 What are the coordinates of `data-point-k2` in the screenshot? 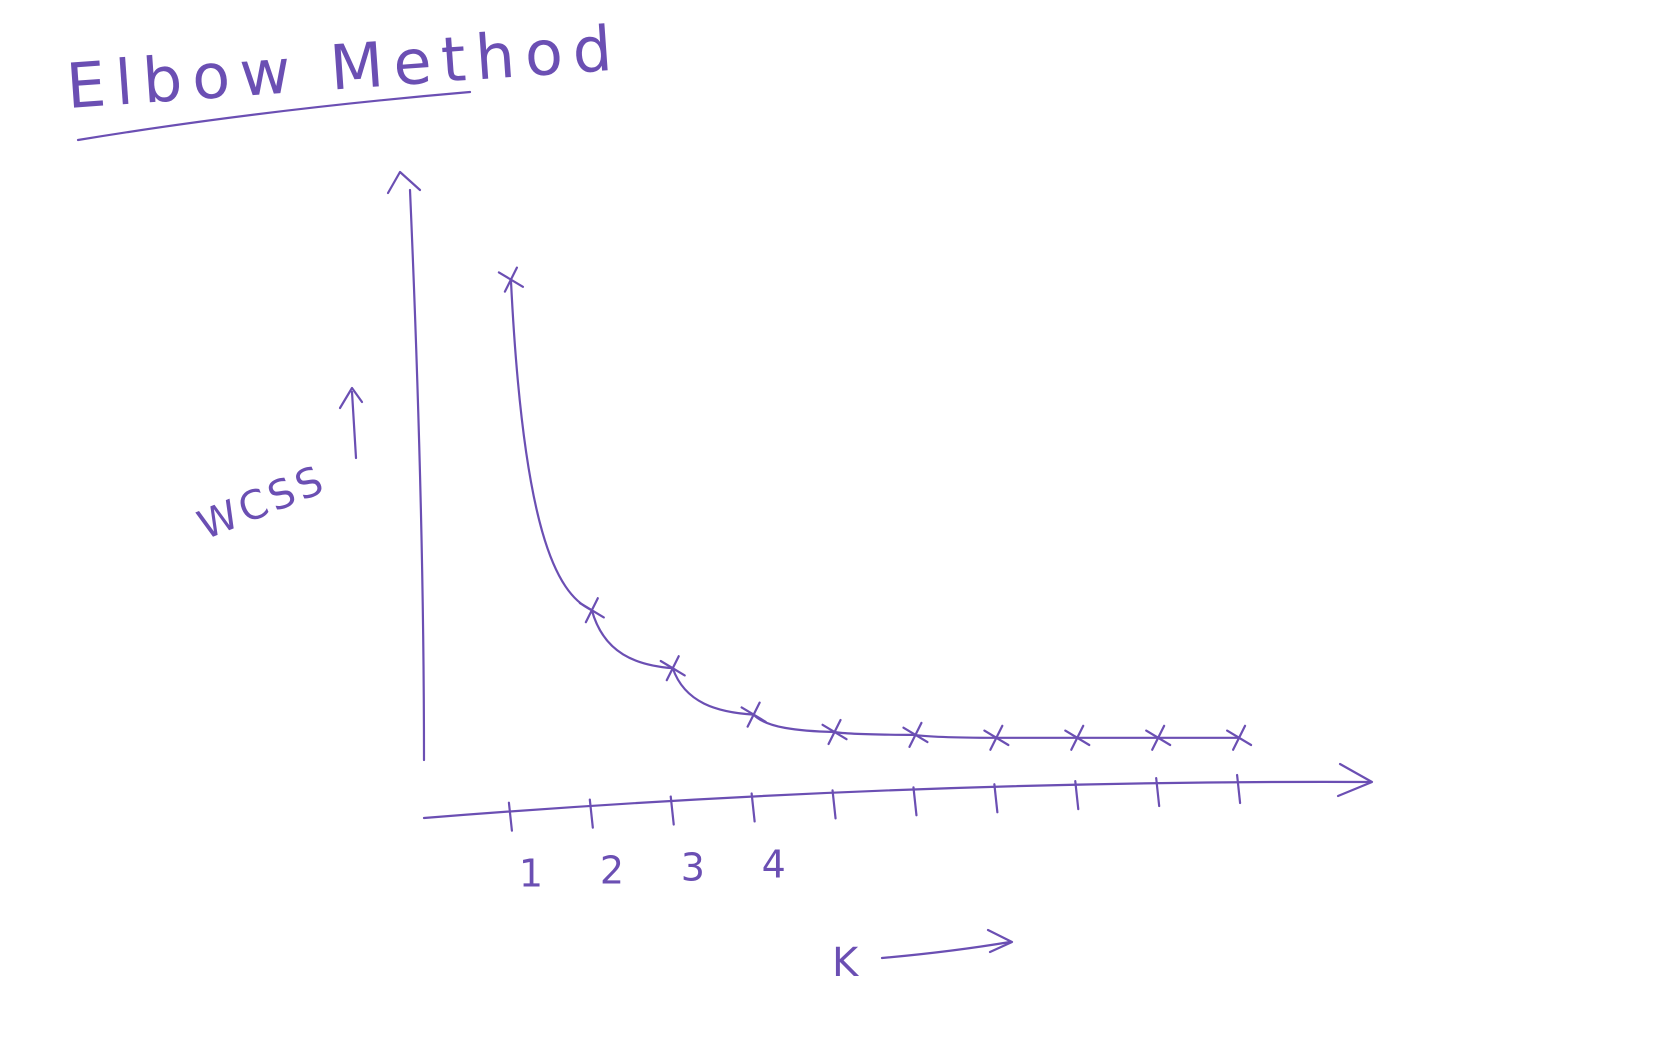 It's located at (591, 610).